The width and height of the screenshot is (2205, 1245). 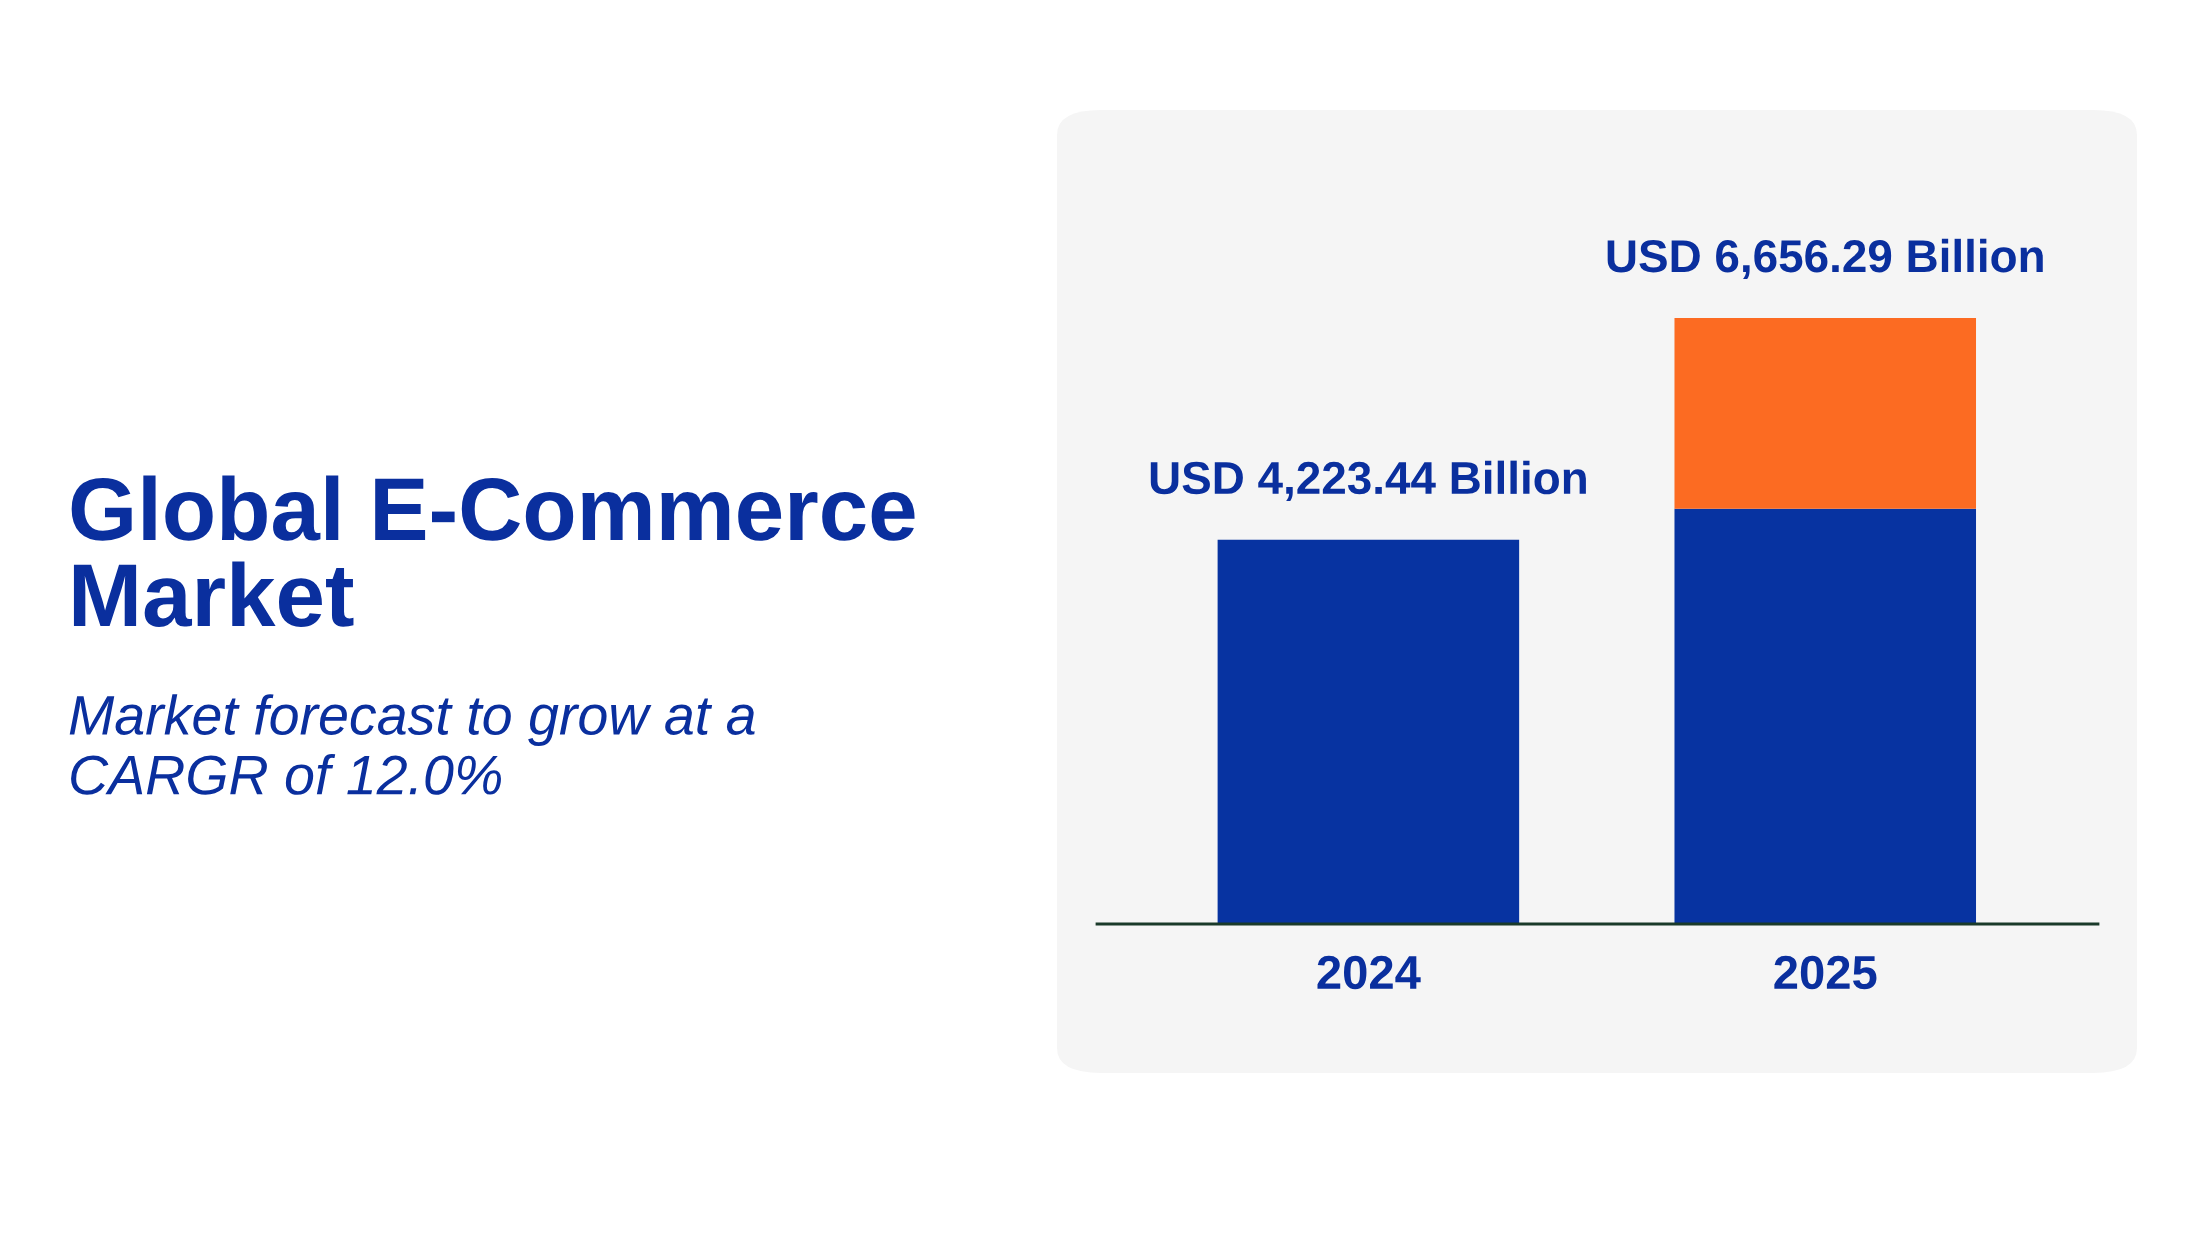 I want to click on x-tick-label: 2025, so click(x=1825, y=972).